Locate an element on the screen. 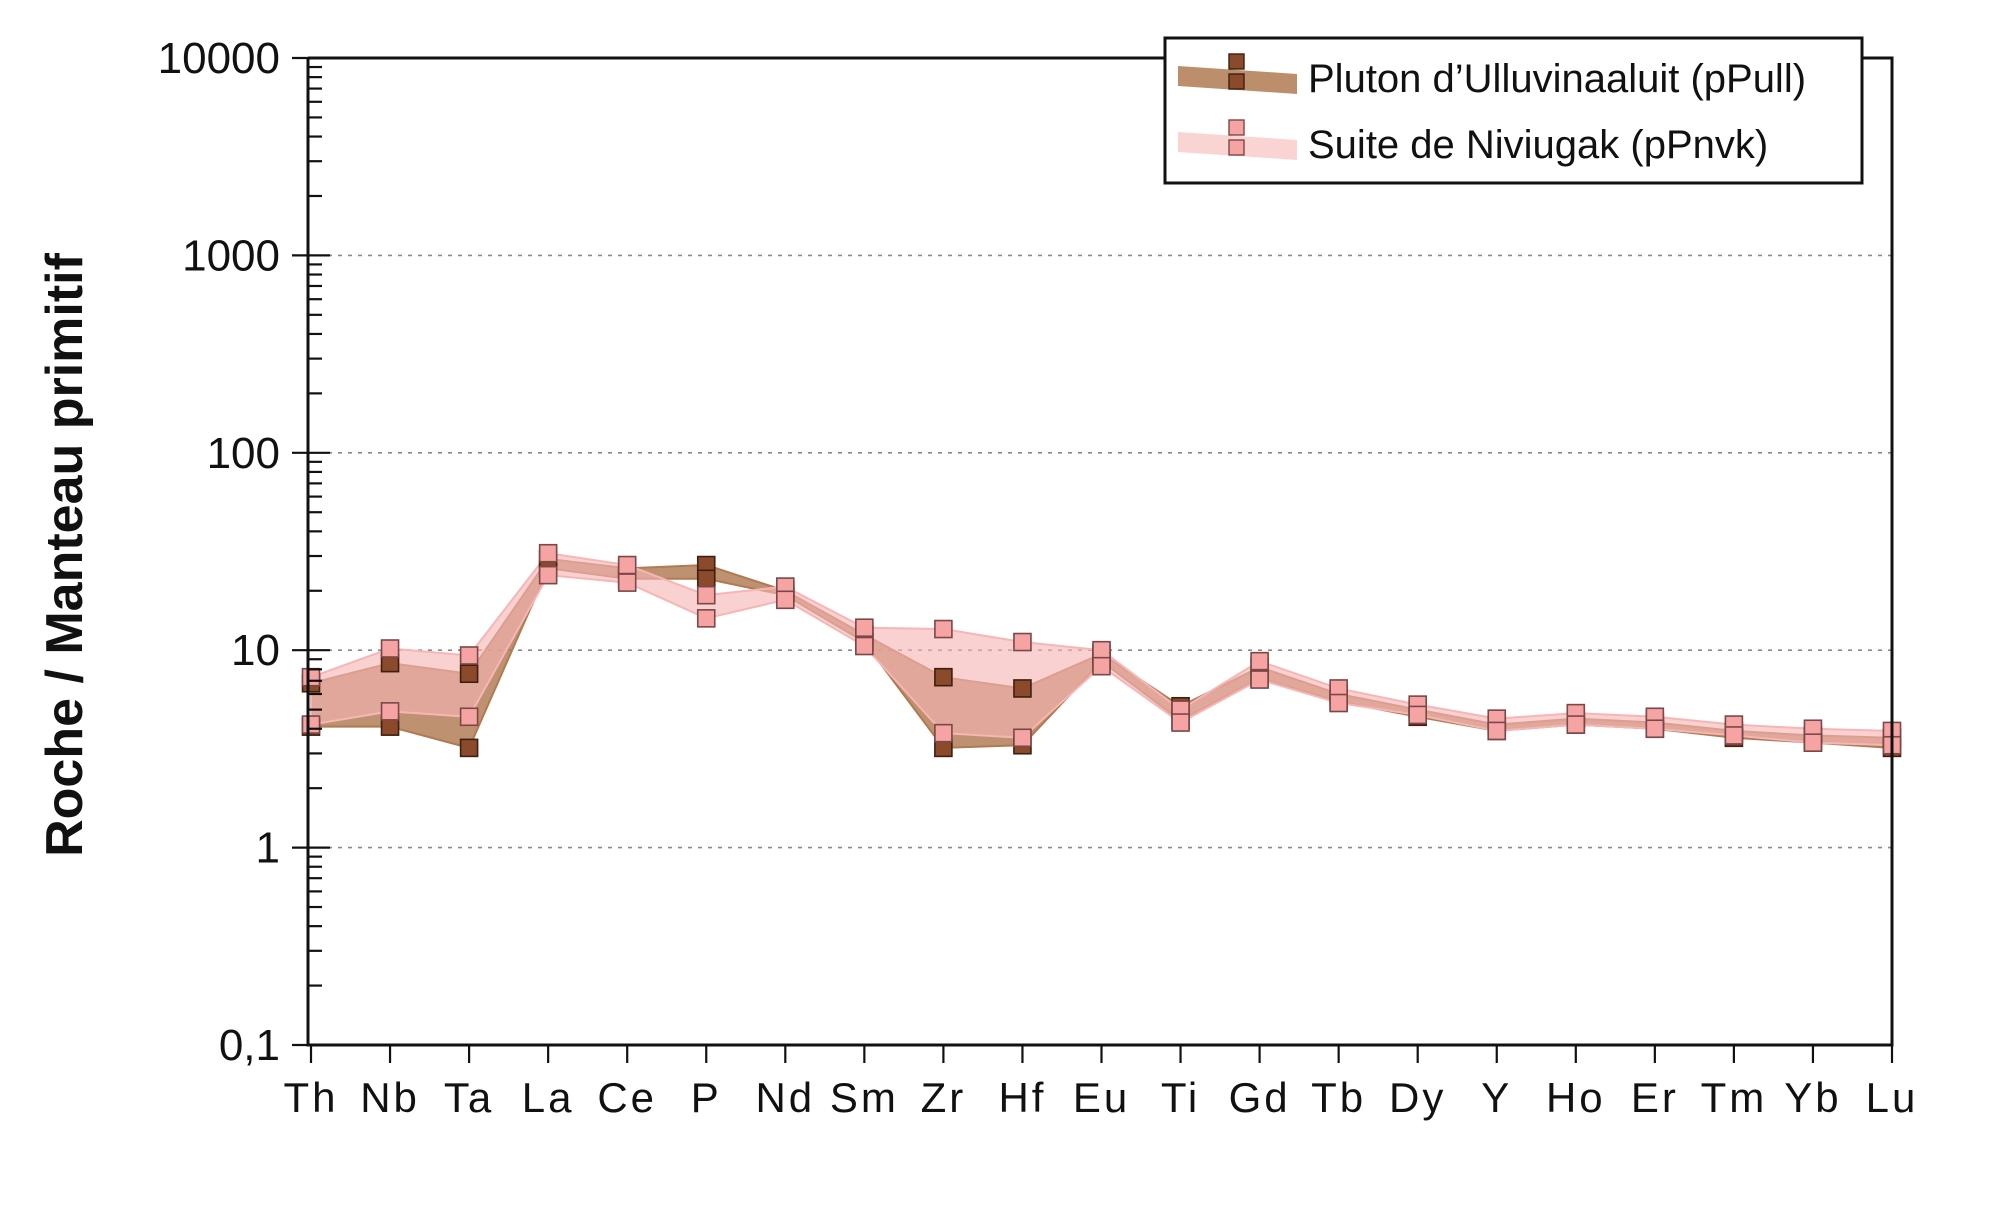 The image size is (2000, 1216). x-tick-label-Tm: Tm is located at coordinates (1734, 1097).